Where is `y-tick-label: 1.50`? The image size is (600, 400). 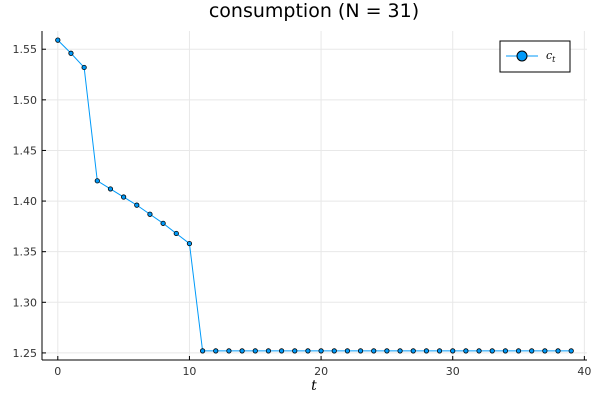
y-tick-label: 1.50 is located at coordinates (25, 100).